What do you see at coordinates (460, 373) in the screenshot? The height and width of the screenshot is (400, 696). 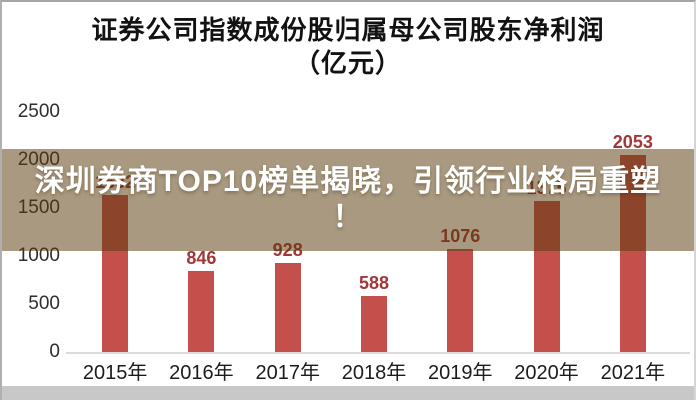 I see `x-label-2019年: 2019年` at bounding box center [460, 373].